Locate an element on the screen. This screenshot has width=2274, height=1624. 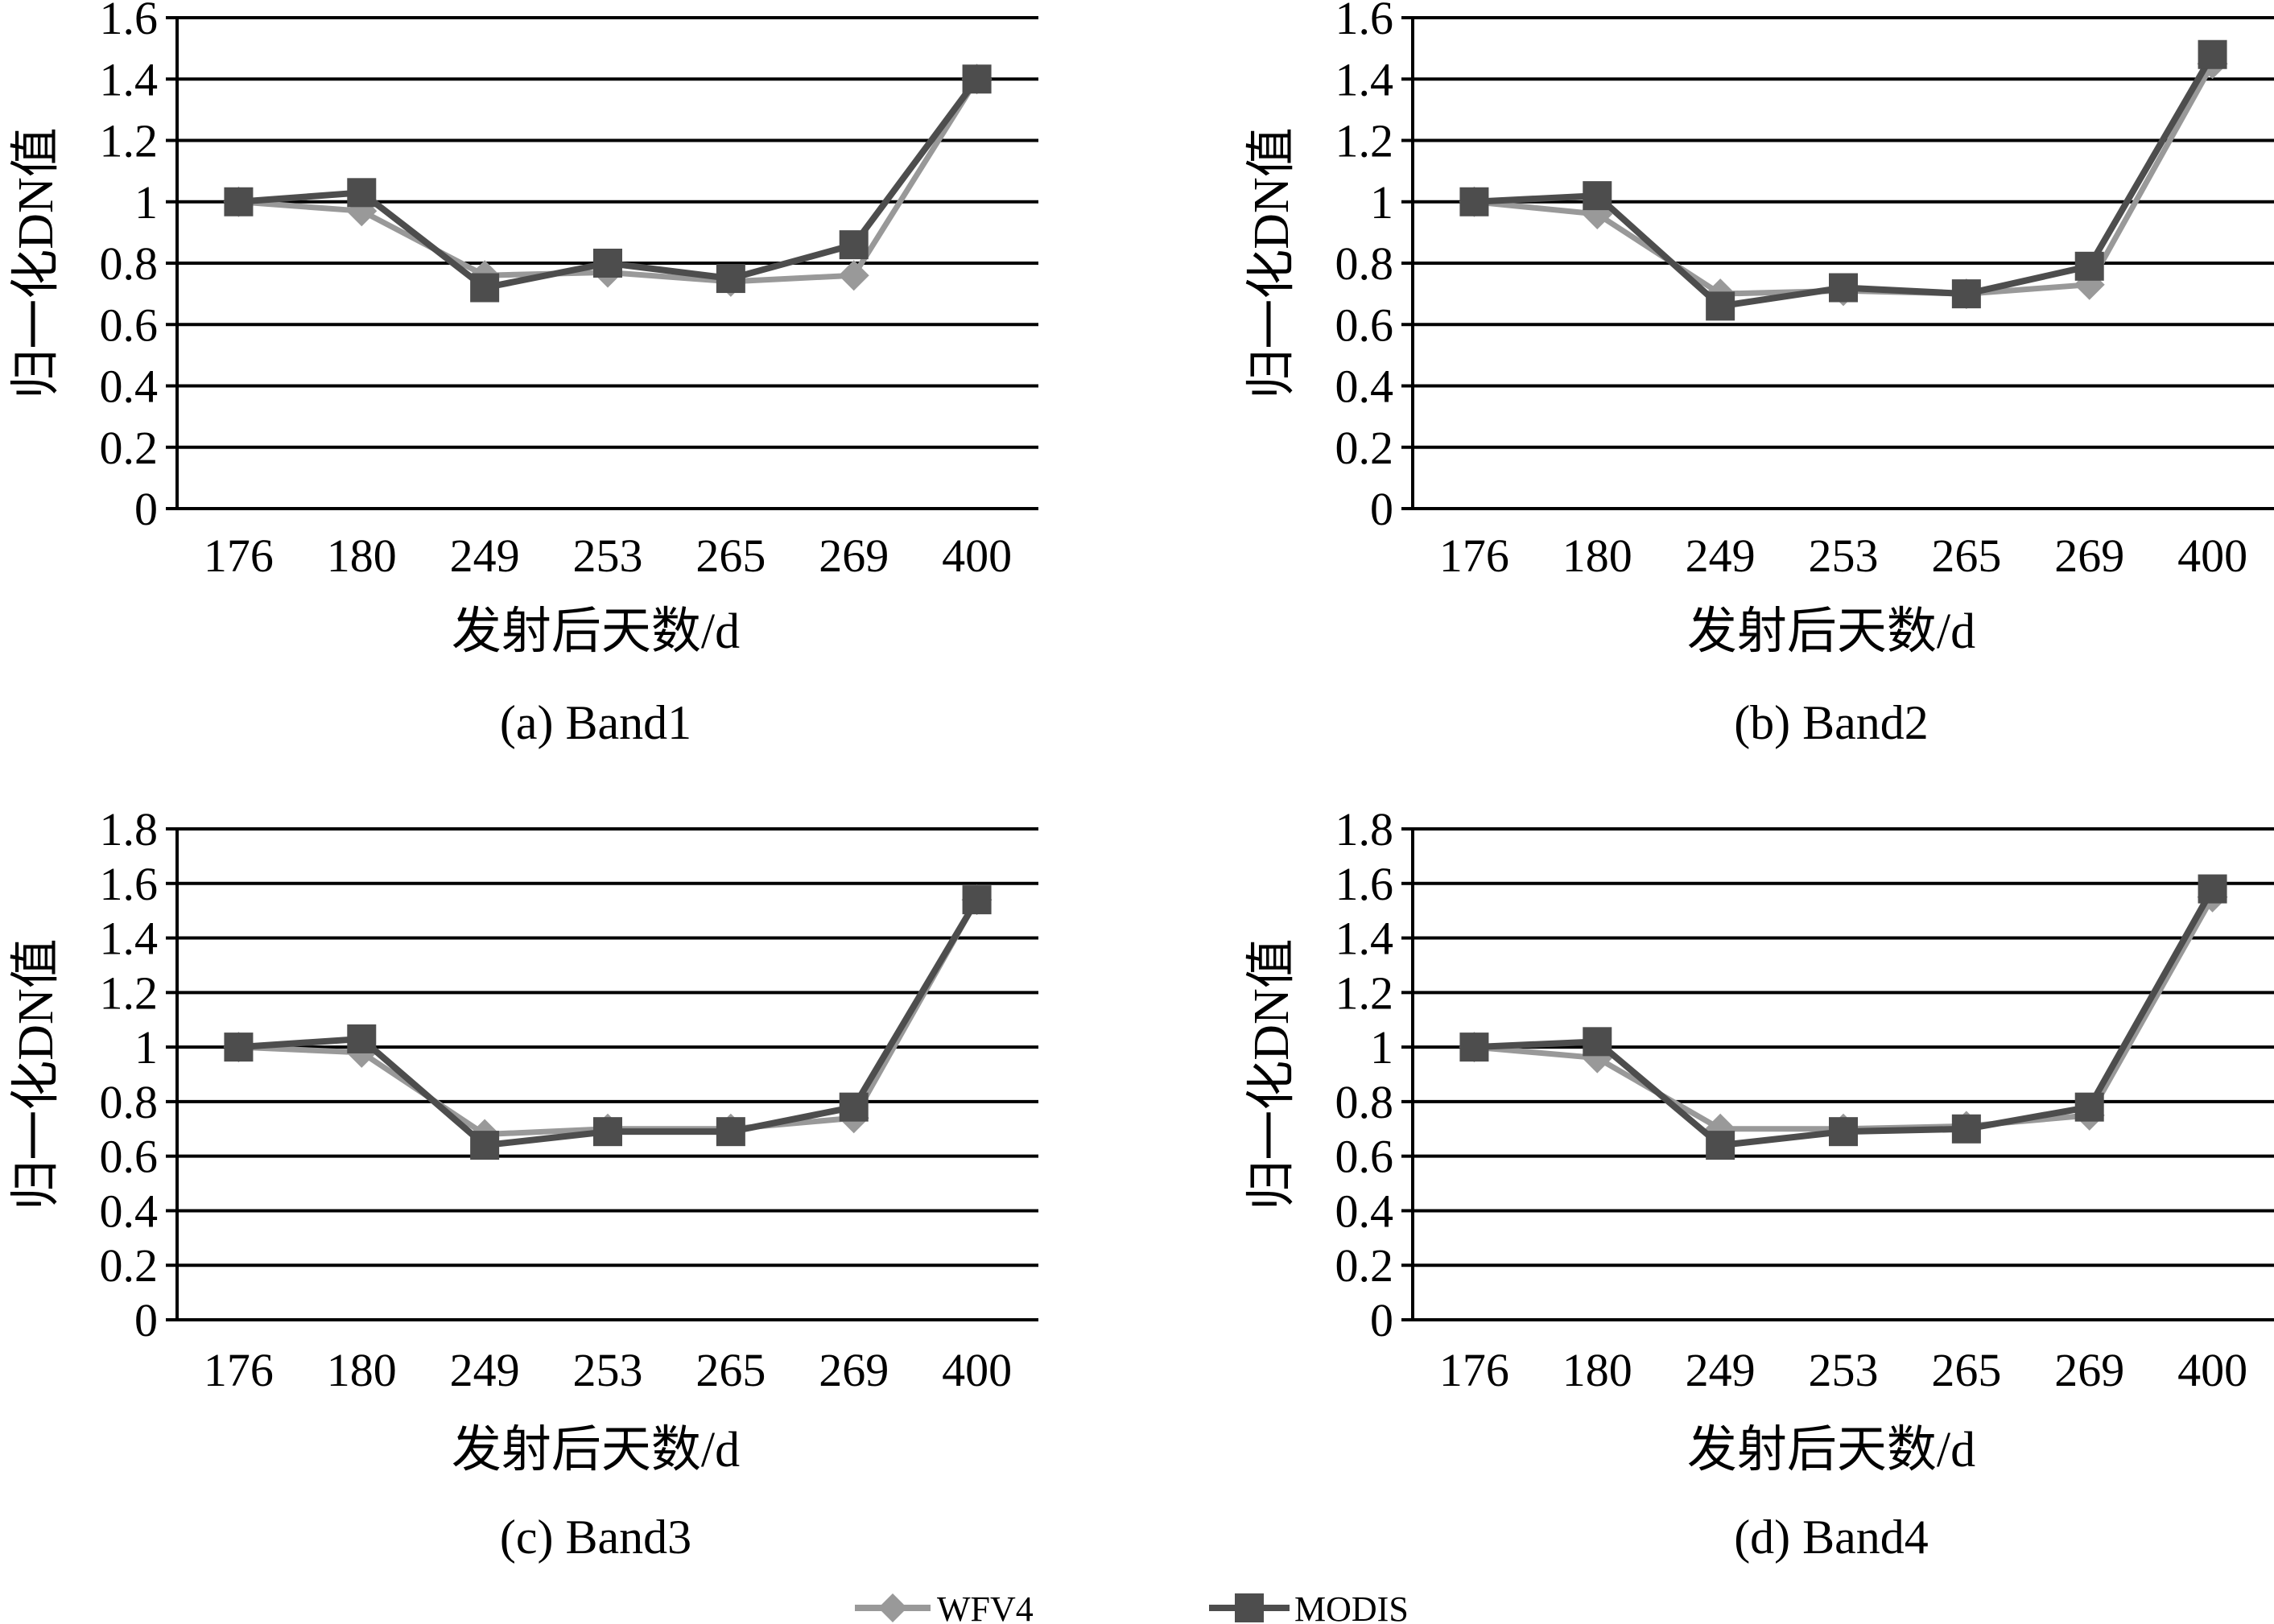
legend-label-wfv4: WFV4 is located at coordinates (985, 1606).